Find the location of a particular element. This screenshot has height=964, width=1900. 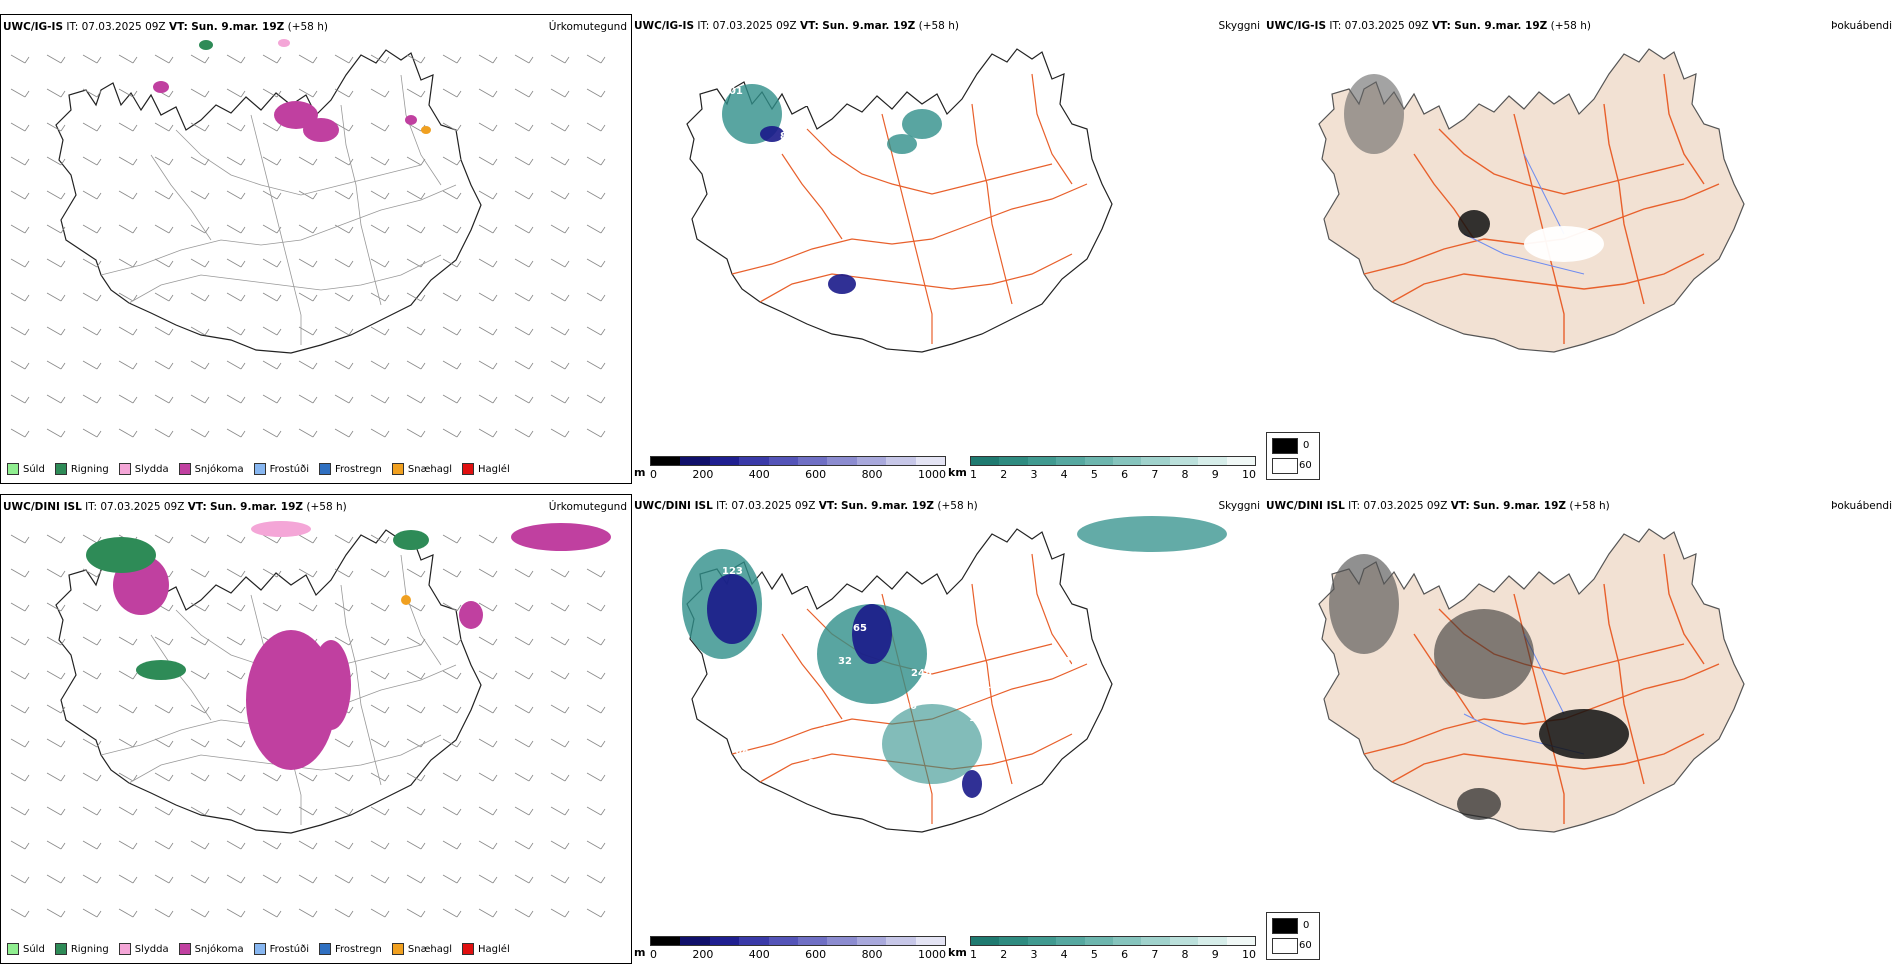

ceiling-value-label: 116 is located at coordinates (760, 718).